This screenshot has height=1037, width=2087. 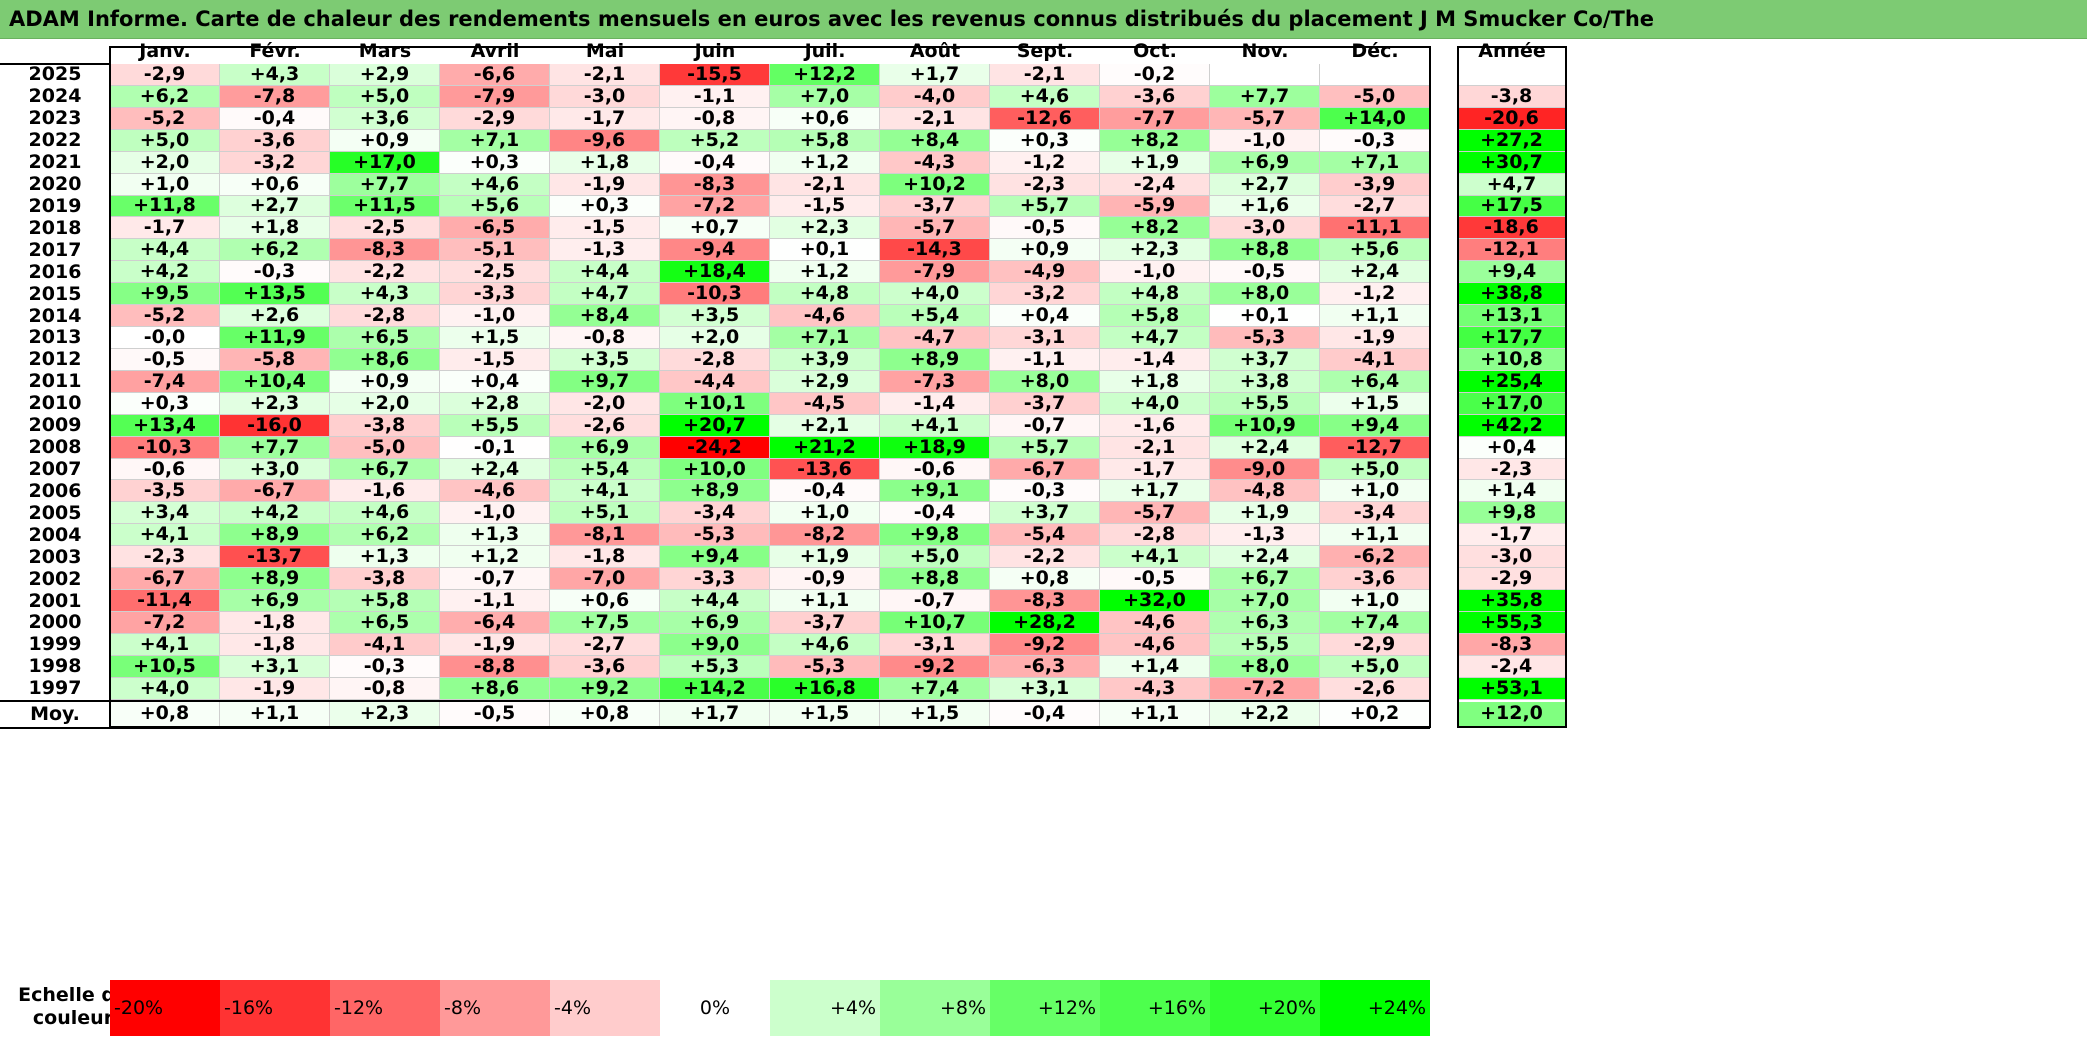 I want to click on heatmap-cell: -3,8, so click(x=385, y=425).